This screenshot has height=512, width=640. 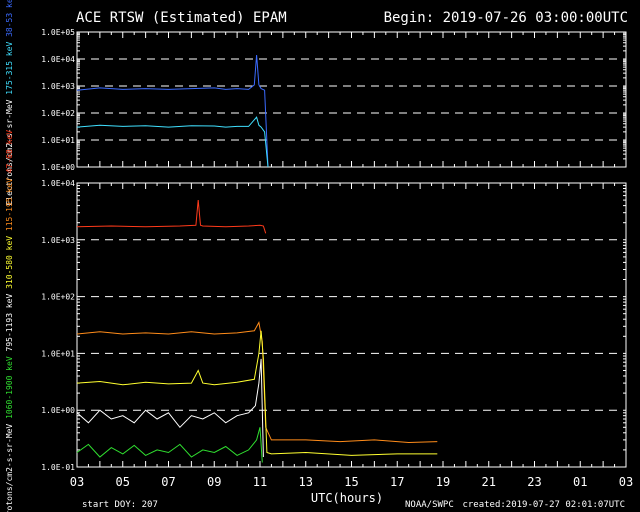 I want to click on legend-entry: 115-195 keV, so click(x=9, y=202).